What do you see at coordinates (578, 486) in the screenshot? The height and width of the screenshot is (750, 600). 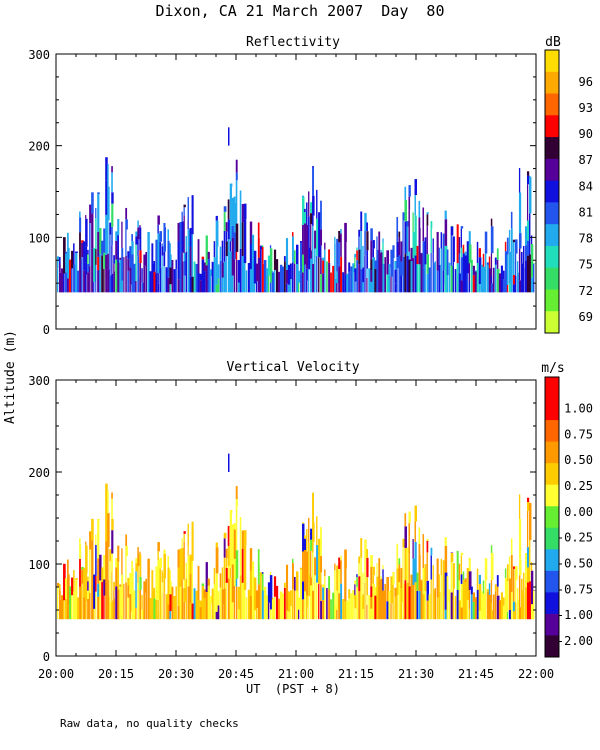 I see `velocity-colorbar-label: 0.25` at bounding box center [578, 486].